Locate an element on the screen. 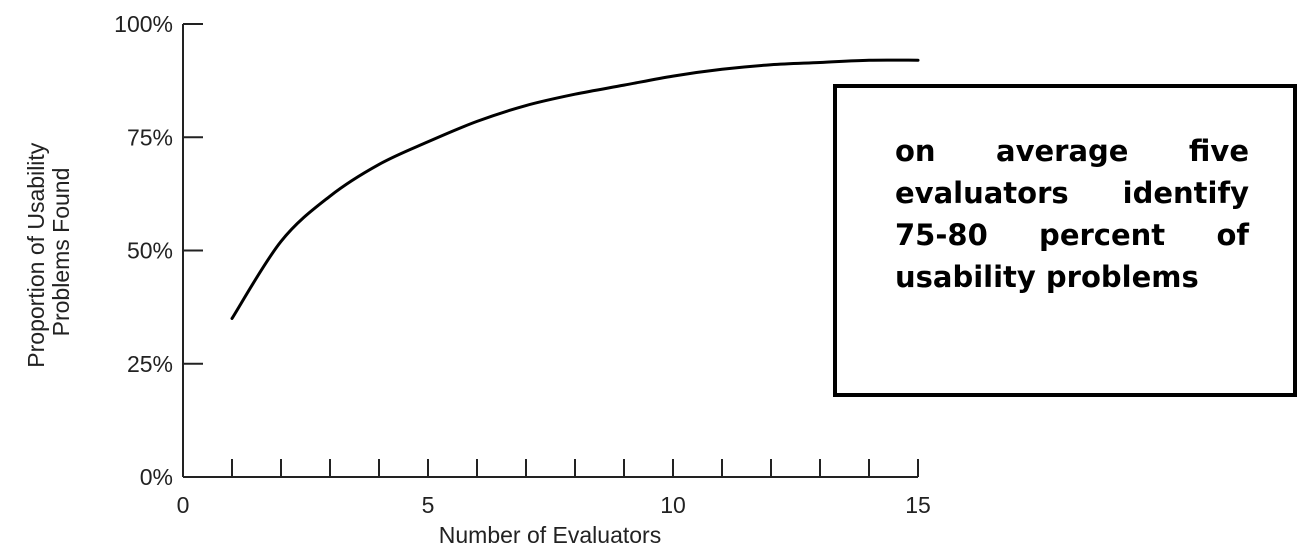 The image size is (1312, 552). y-axis-title-line-1: Proportion of Usability is located at coordinates (36, 254).